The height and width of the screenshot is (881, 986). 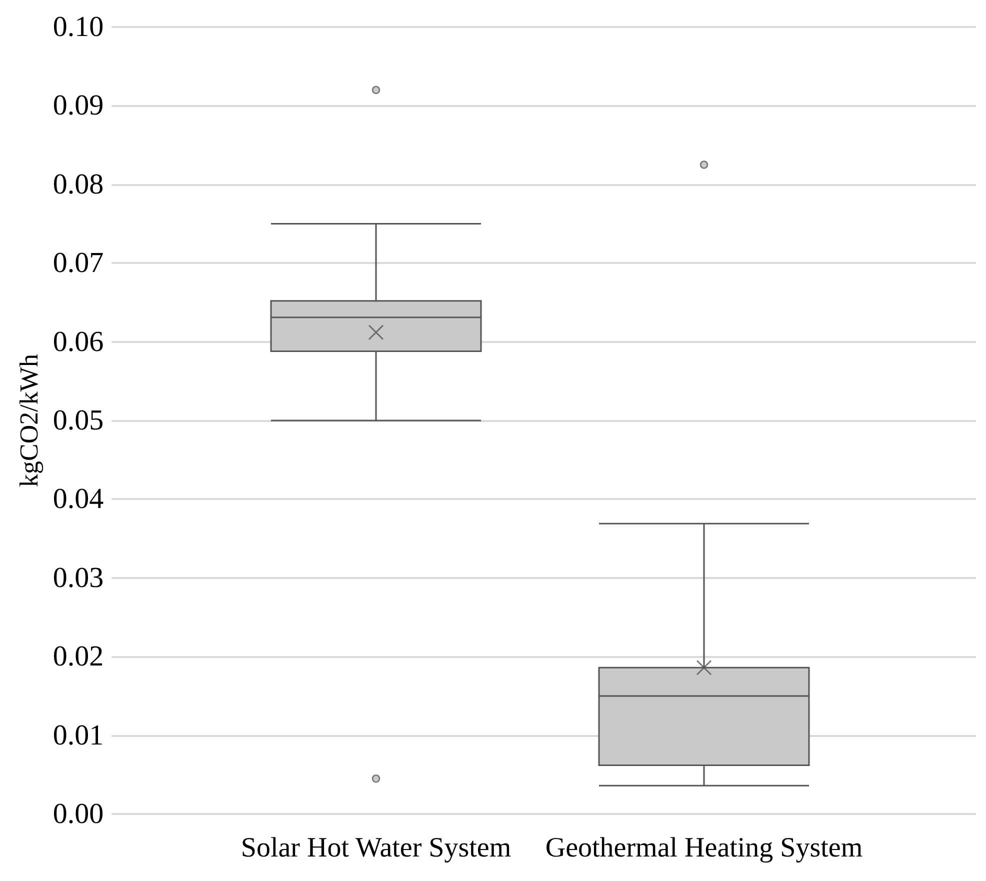 I want to click on y-tick-label: 0.02, so click(x=78, y=656).